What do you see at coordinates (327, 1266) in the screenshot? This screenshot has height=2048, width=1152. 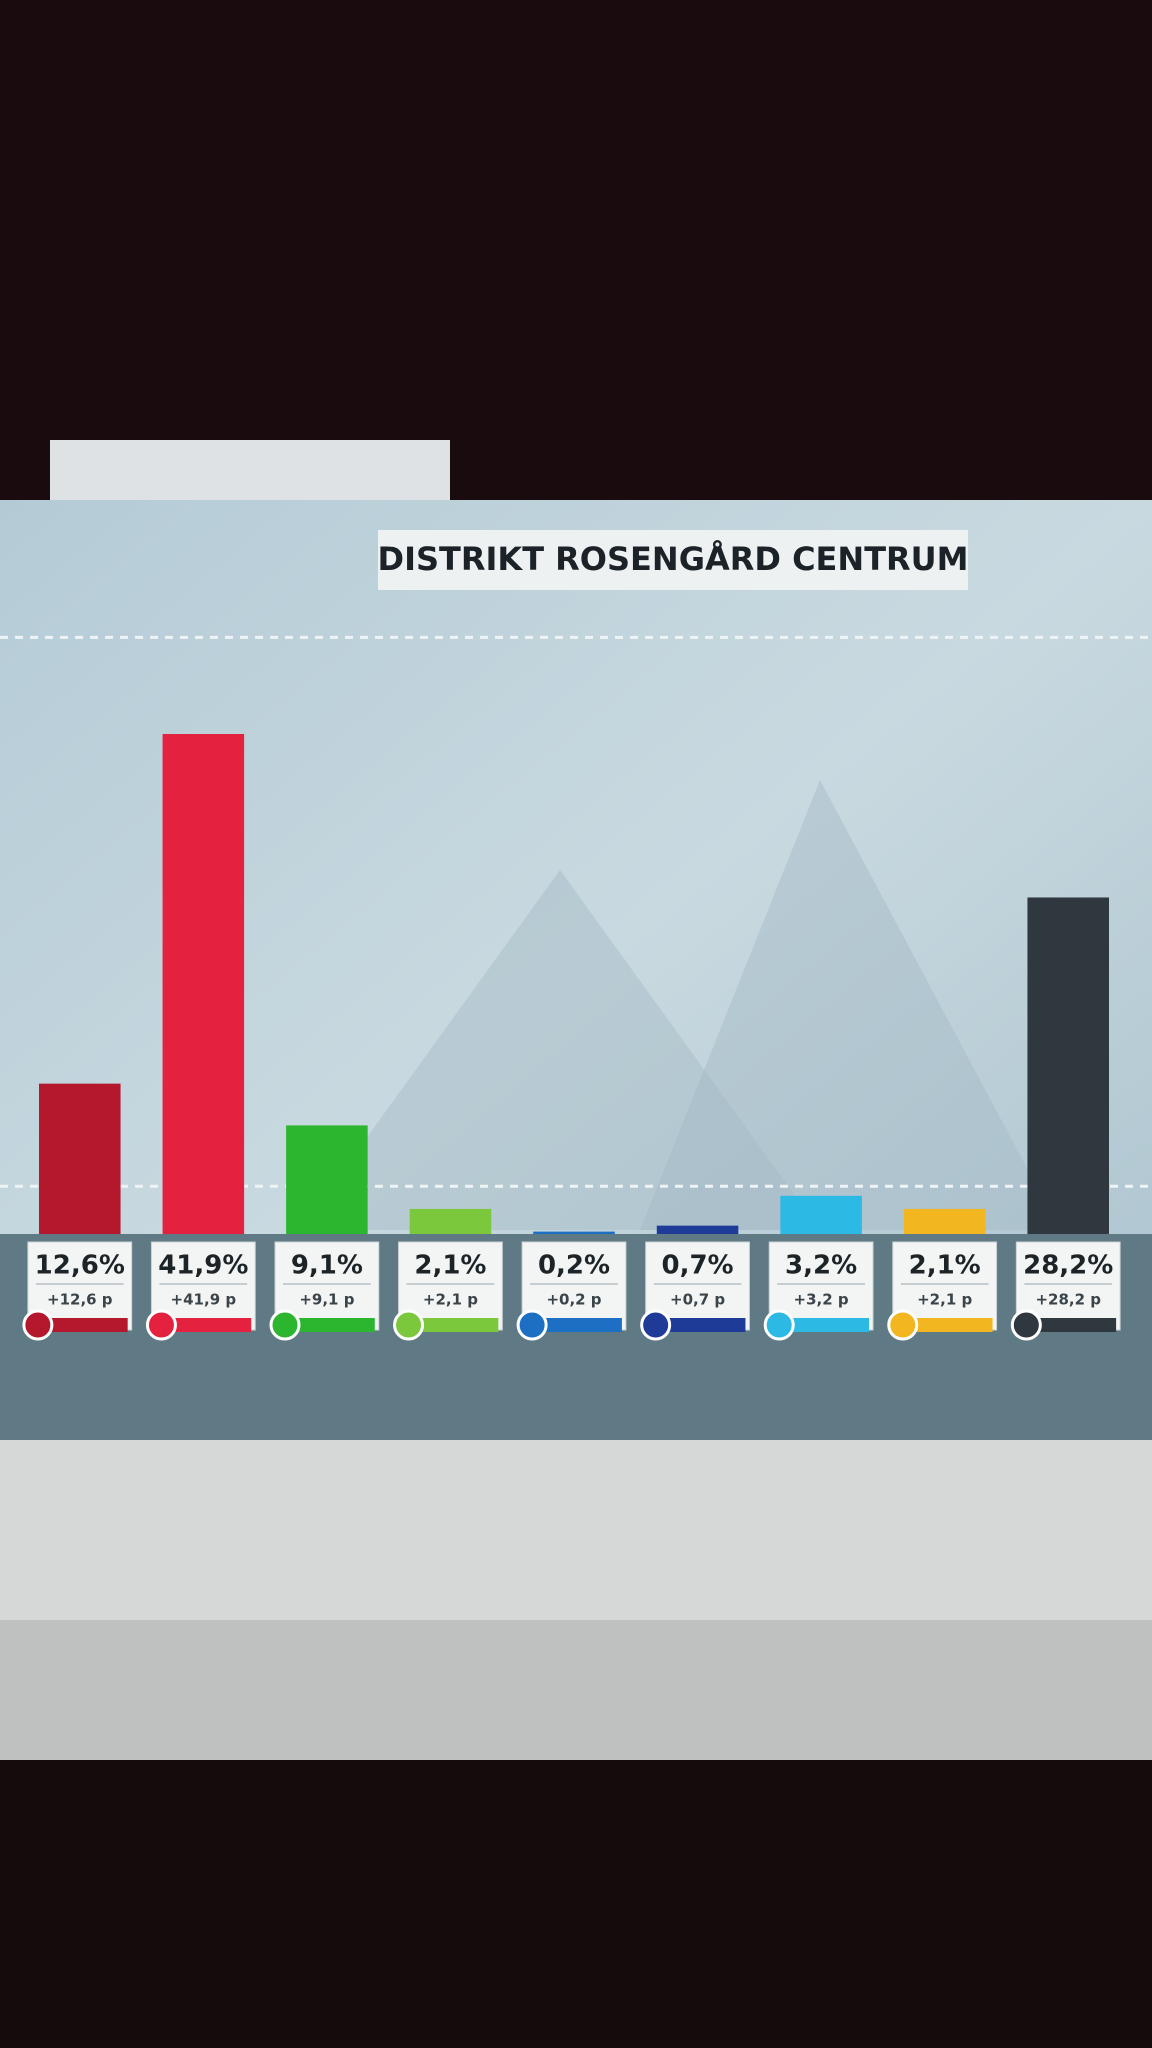 I see `value-label: 9,1%` at bounding box center [327, 1266].